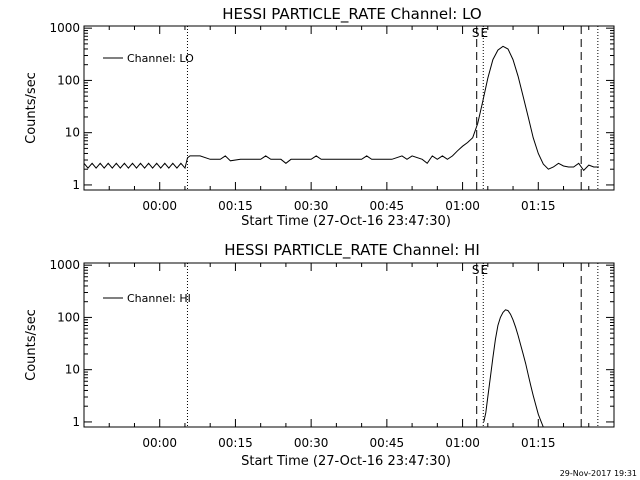 This screenshot has width=640, height=480. I want to click on timestamp: 29-Nov-2017 19:31, so click(598, 473).